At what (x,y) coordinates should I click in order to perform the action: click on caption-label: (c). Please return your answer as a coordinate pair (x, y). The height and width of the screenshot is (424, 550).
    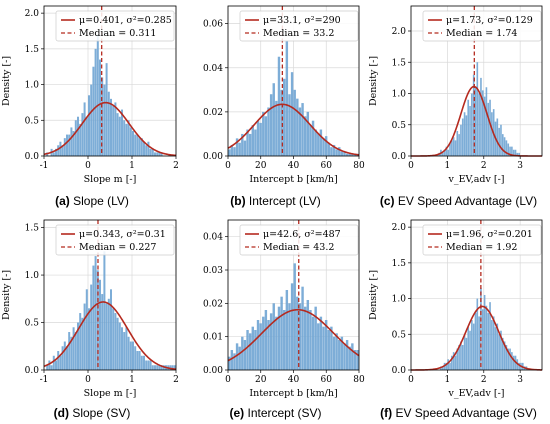
    Looking at the image, I should click on (387, 201).